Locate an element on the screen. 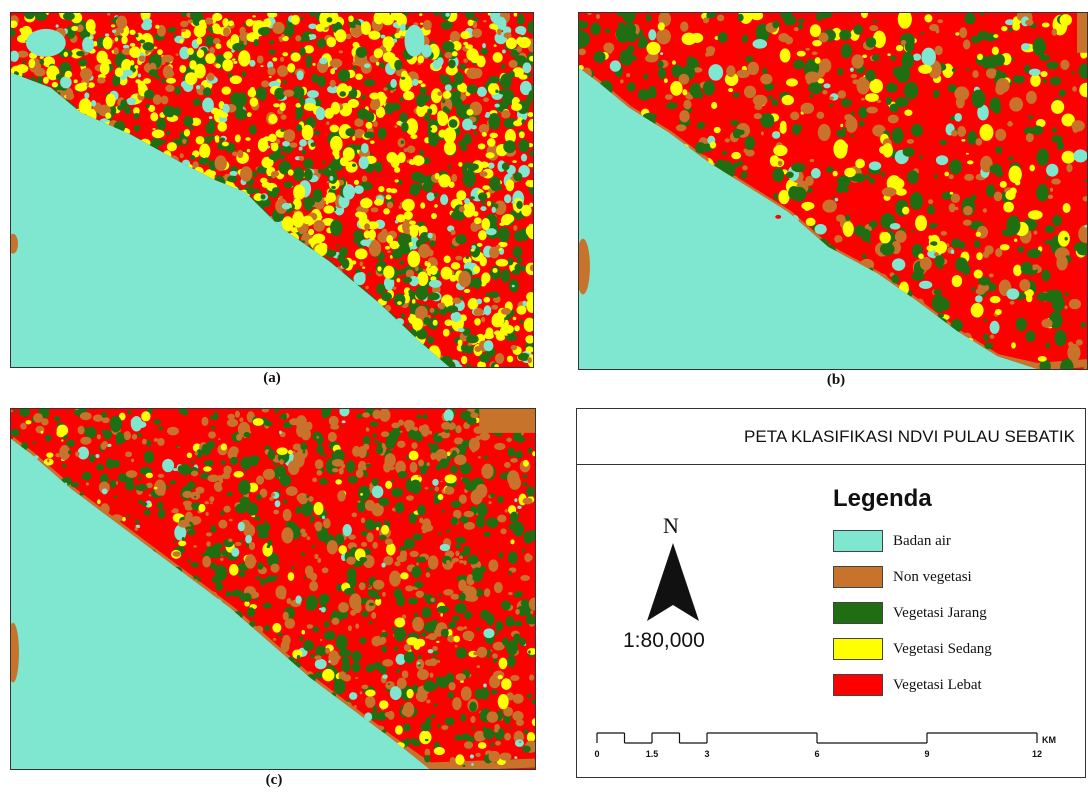 This screenshot has height=792, width=1088. map-title: PETA KLASIFIKASI NDVI PULAU SEBATIK is located at coordinates (831, 437).